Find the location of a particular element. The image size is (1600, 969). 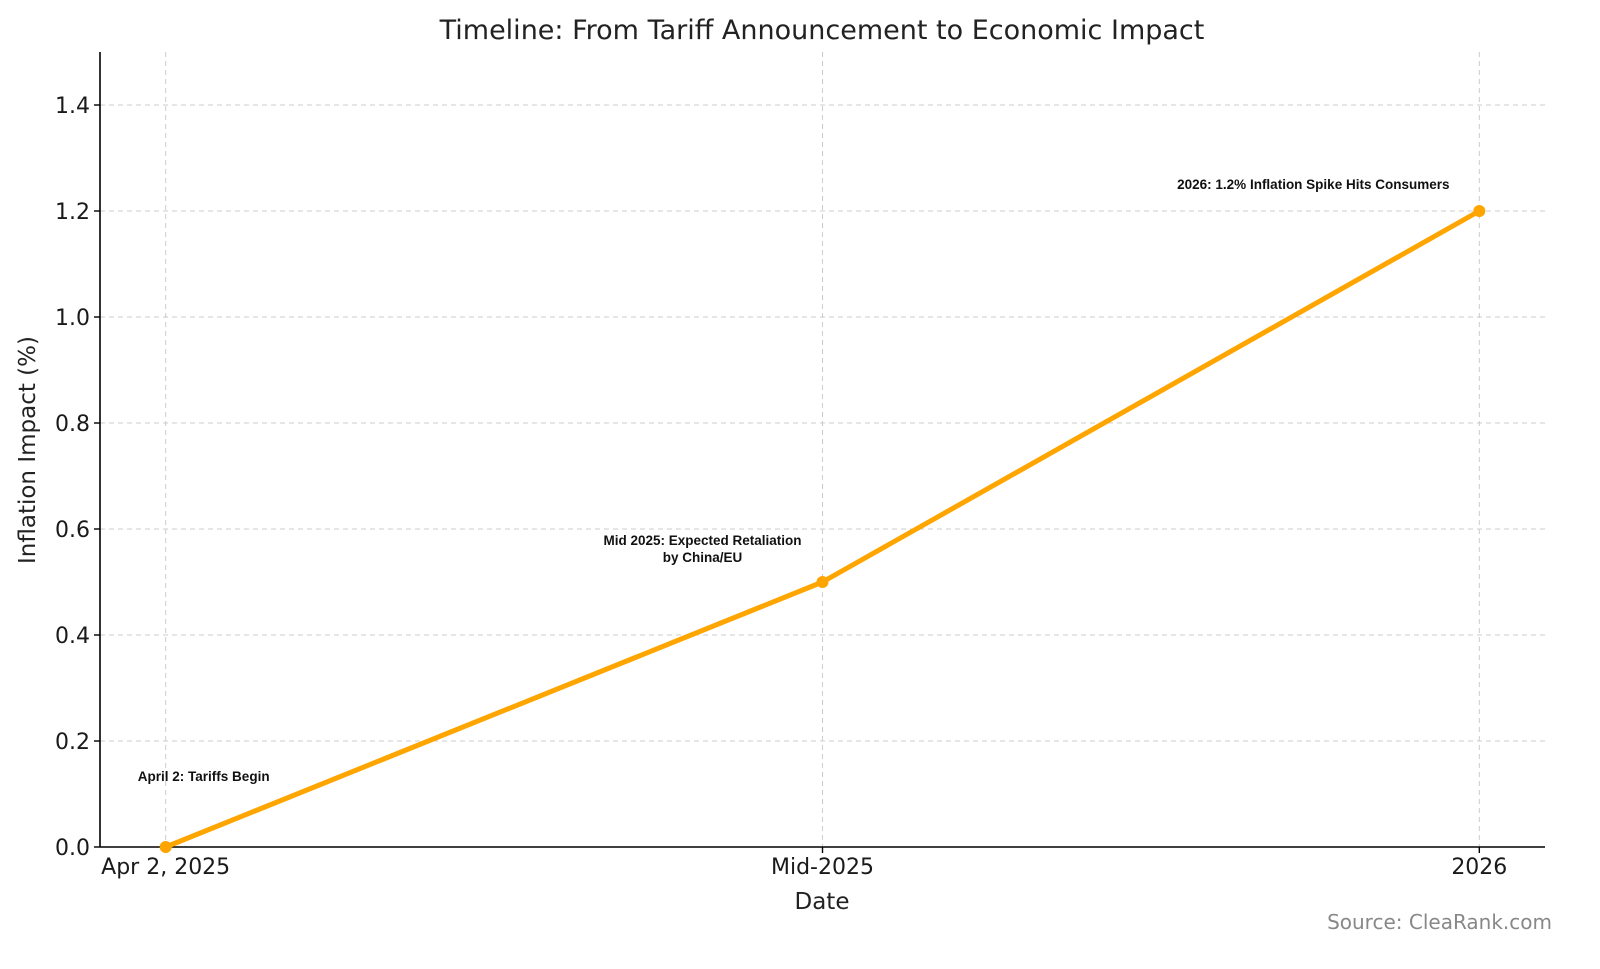

y-tick-label: 1.4 is located at coordinates (72, 106).